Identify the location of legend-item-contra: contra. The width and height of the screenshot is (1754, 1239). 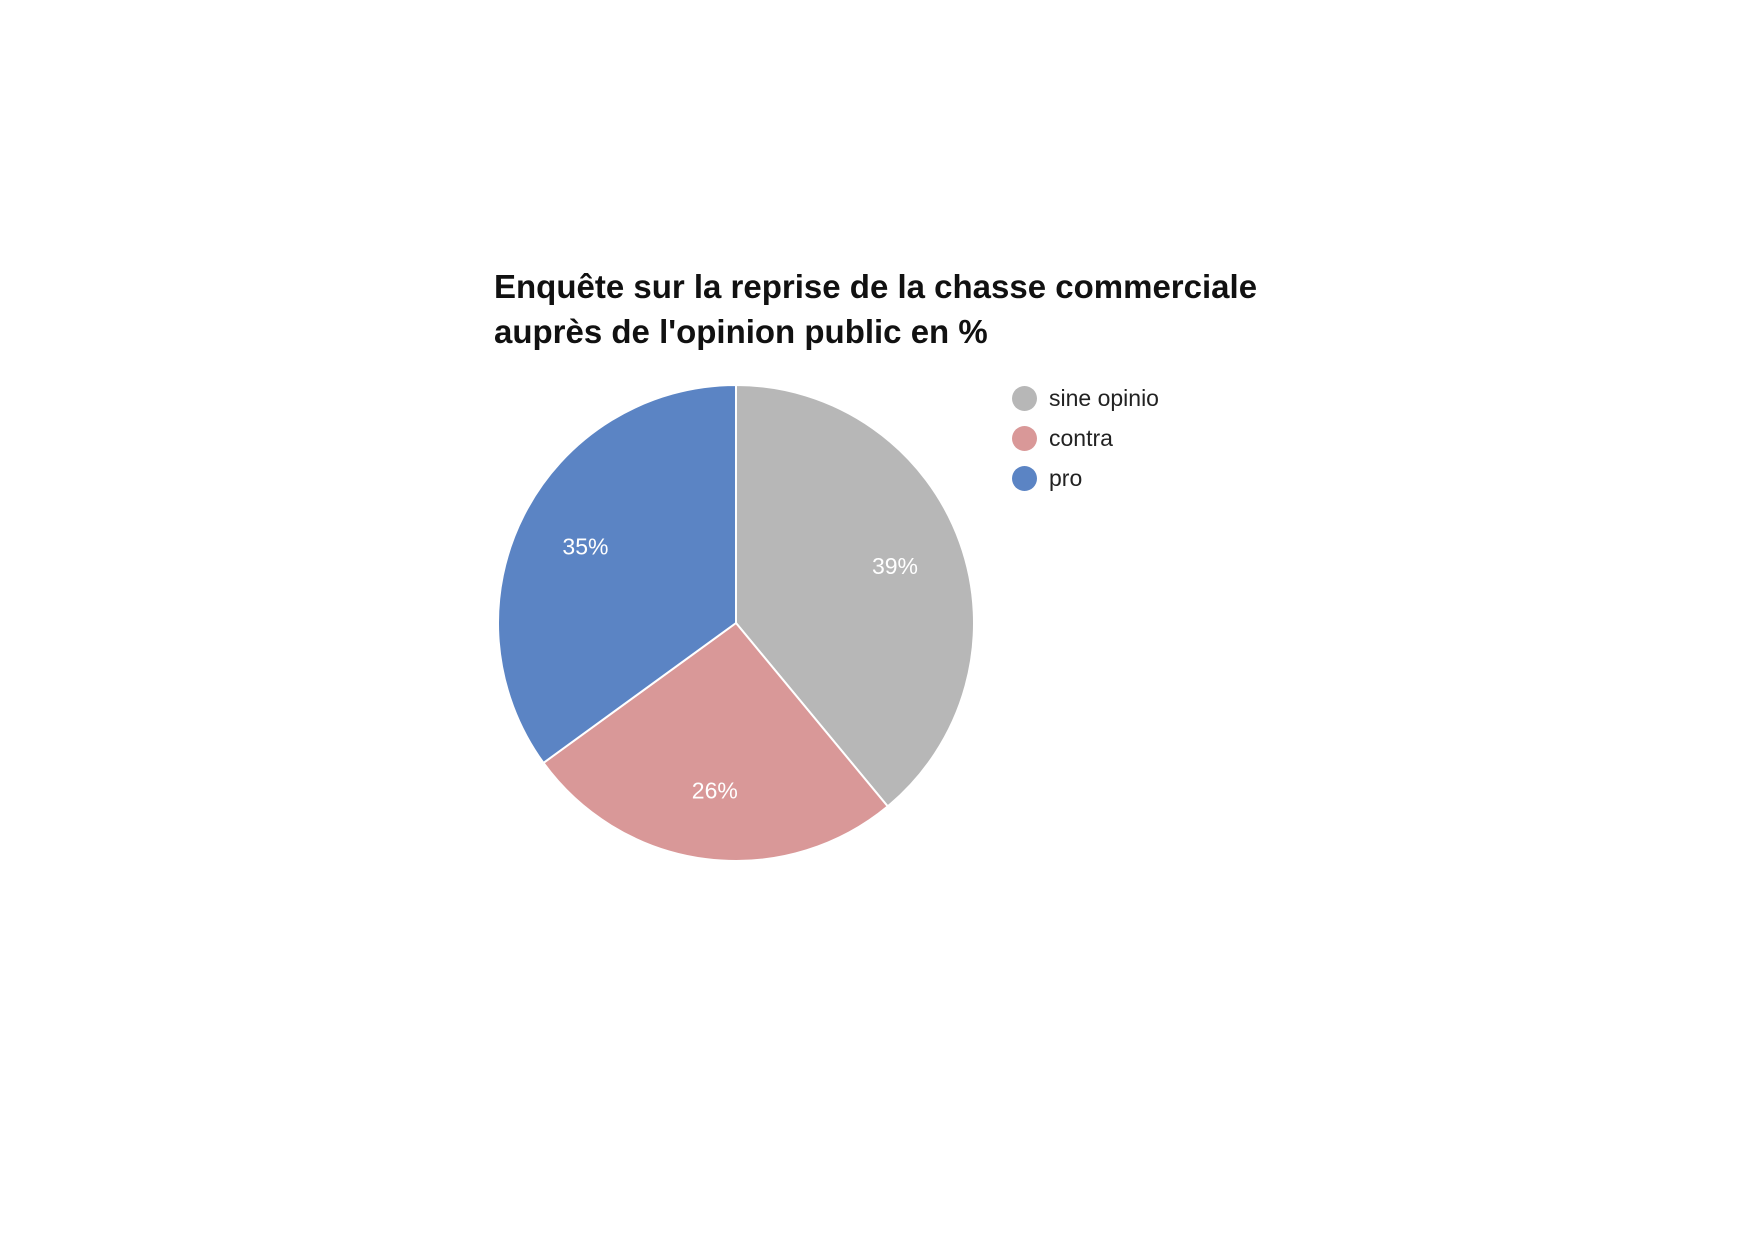
(1085, 438).